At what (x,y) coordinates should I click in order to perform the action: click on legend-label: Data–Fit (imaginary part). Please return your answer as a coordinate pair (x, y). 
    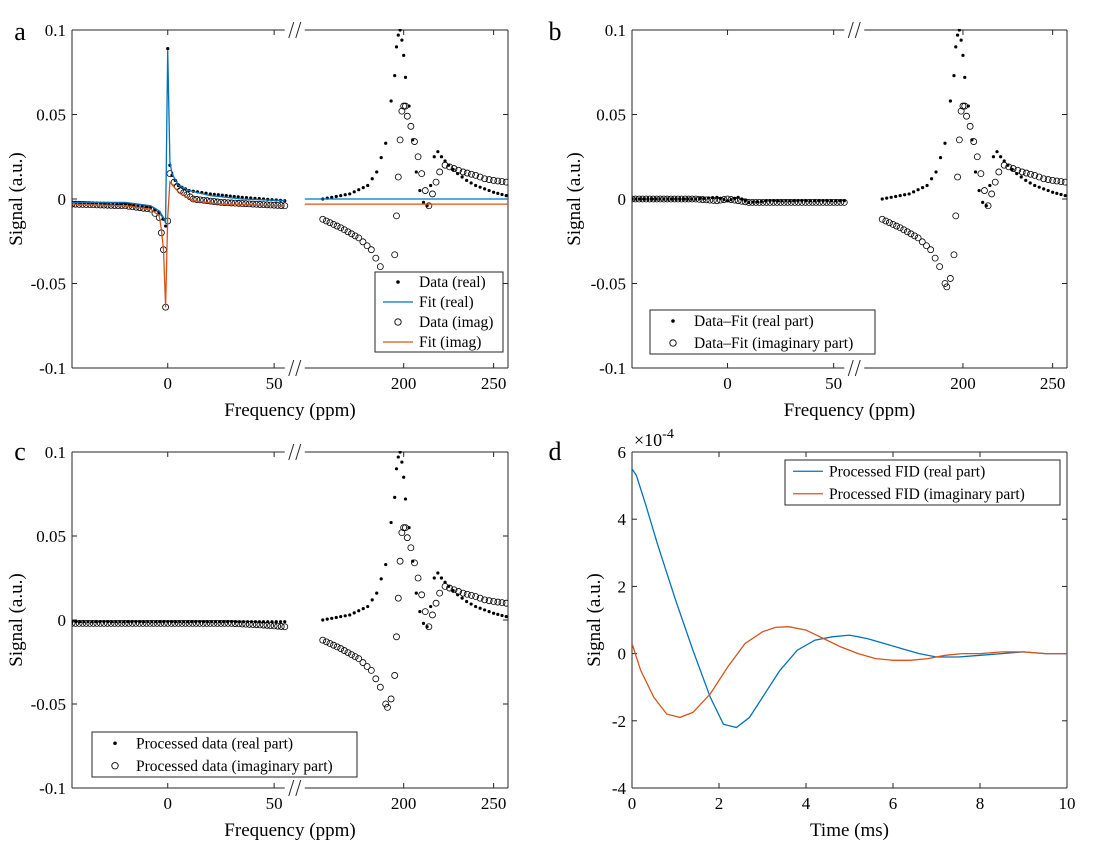
    Looking at the image, I should click on (773, 343).